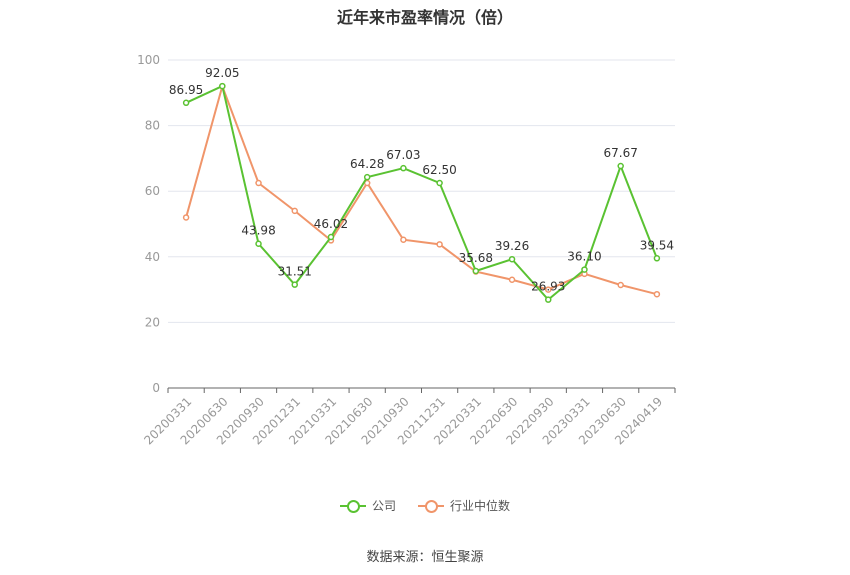 The width and height of the screenshot is (850, 575). I want to click on legend-item-company: 公司, so click(367, 505).